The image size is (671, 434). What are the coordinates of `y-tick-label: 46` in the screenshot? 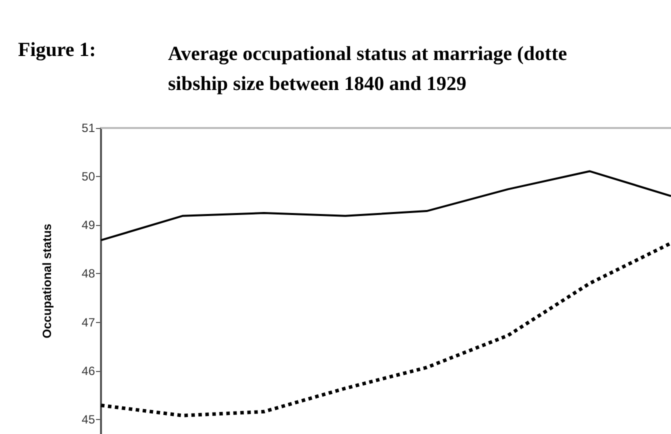 It's located at (89, 371).